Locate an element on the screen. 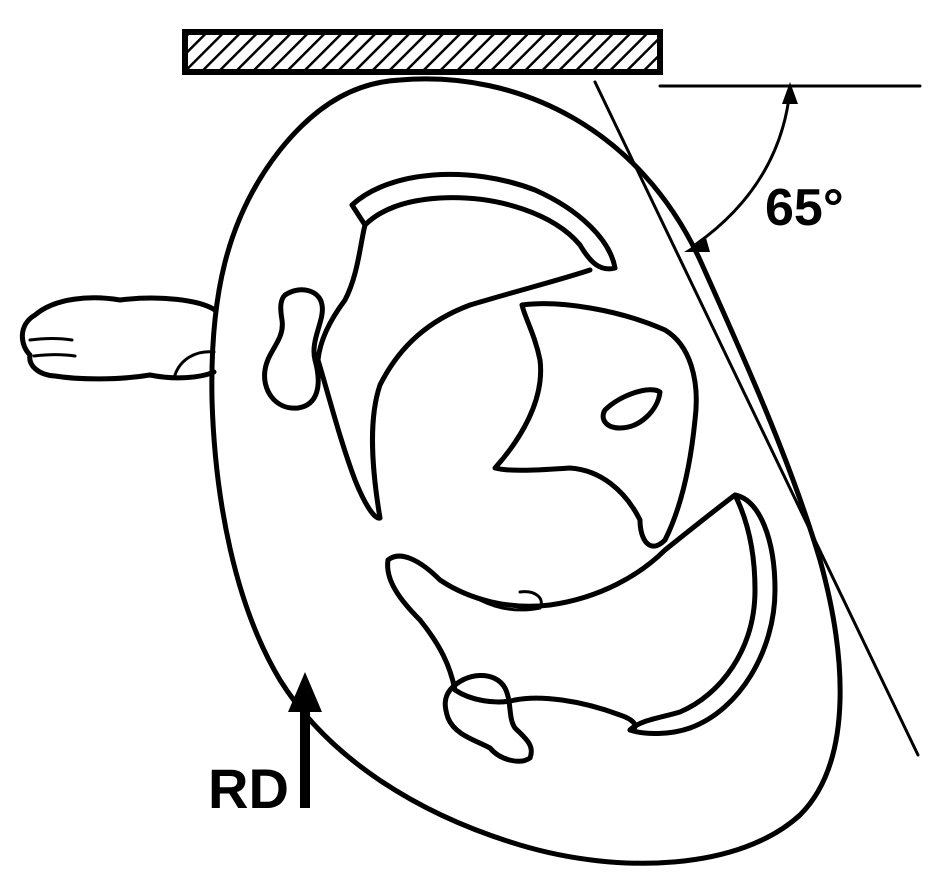 The image size is (947, 881). right-femoral-head is located at coordinates (488, 718).